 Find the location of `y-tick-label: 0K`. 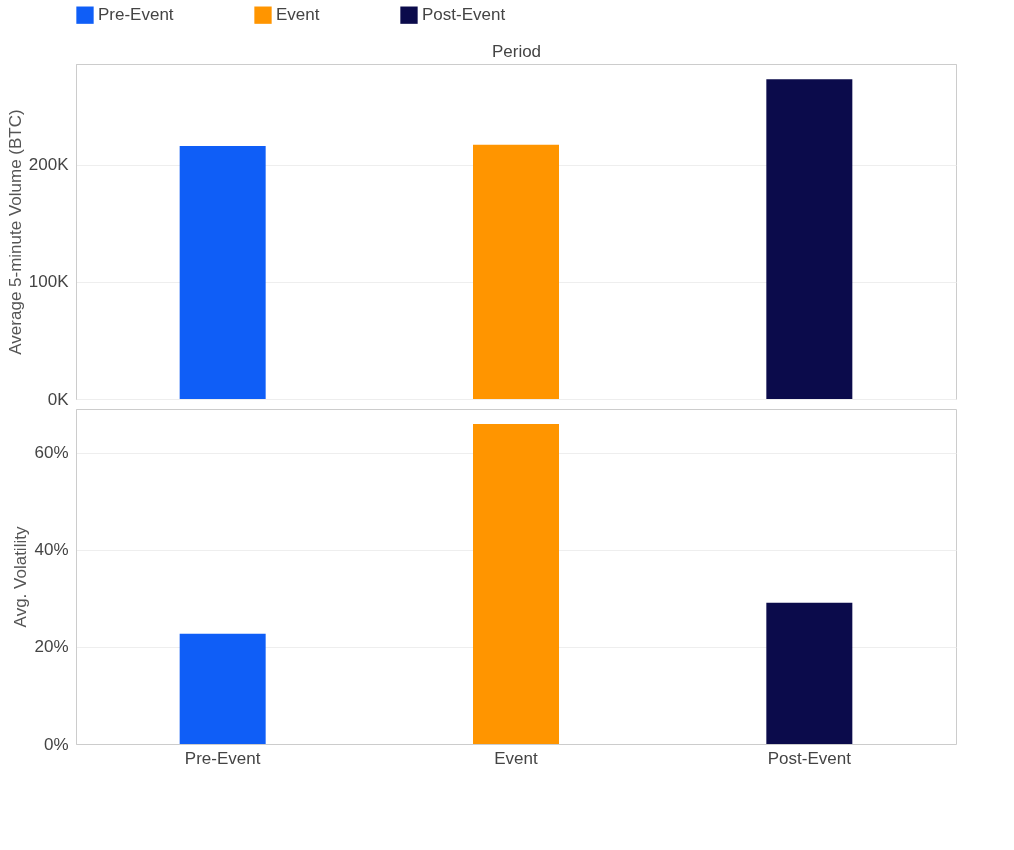

y-tick-label: 0K is located at coordinates (58, 399).